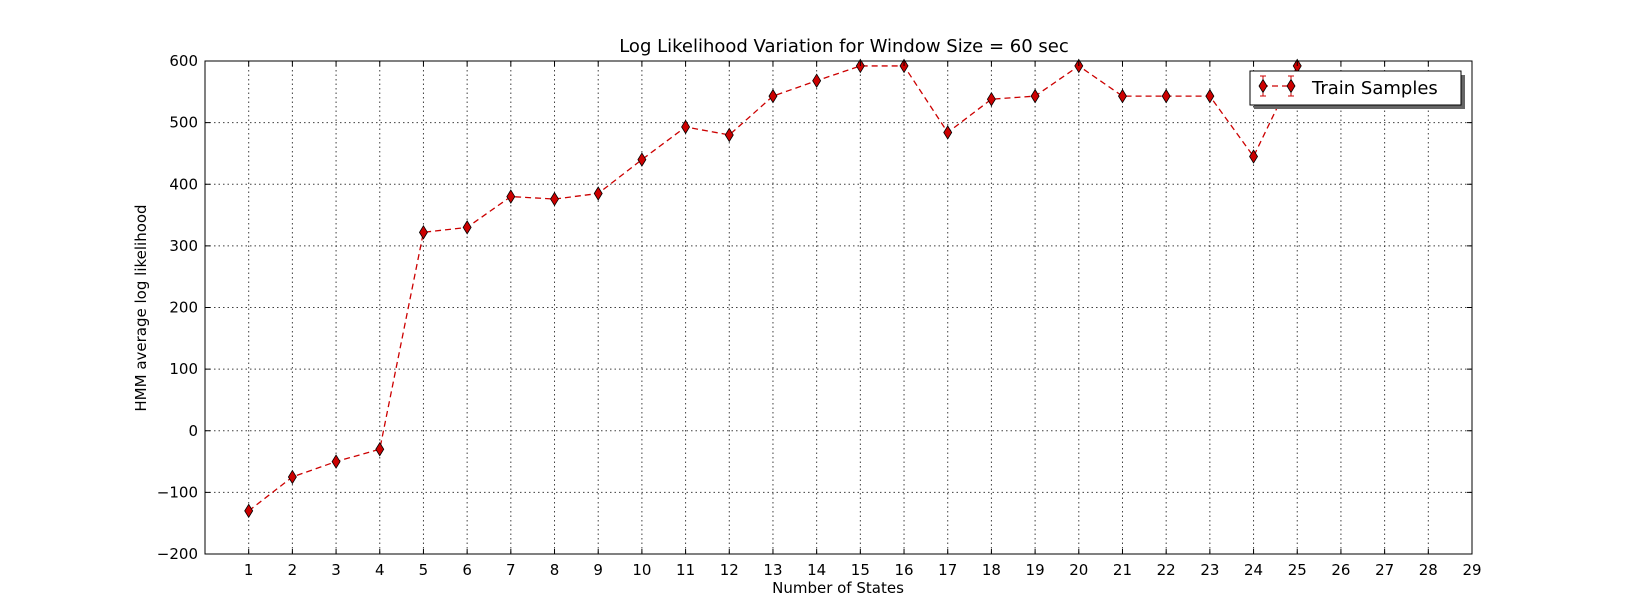 The image size is (1626, 612). What do you see at coordinates (1078, 570) in the screenshot?
I see `x-tick-label: 20` at bounding box center [1078, 570].